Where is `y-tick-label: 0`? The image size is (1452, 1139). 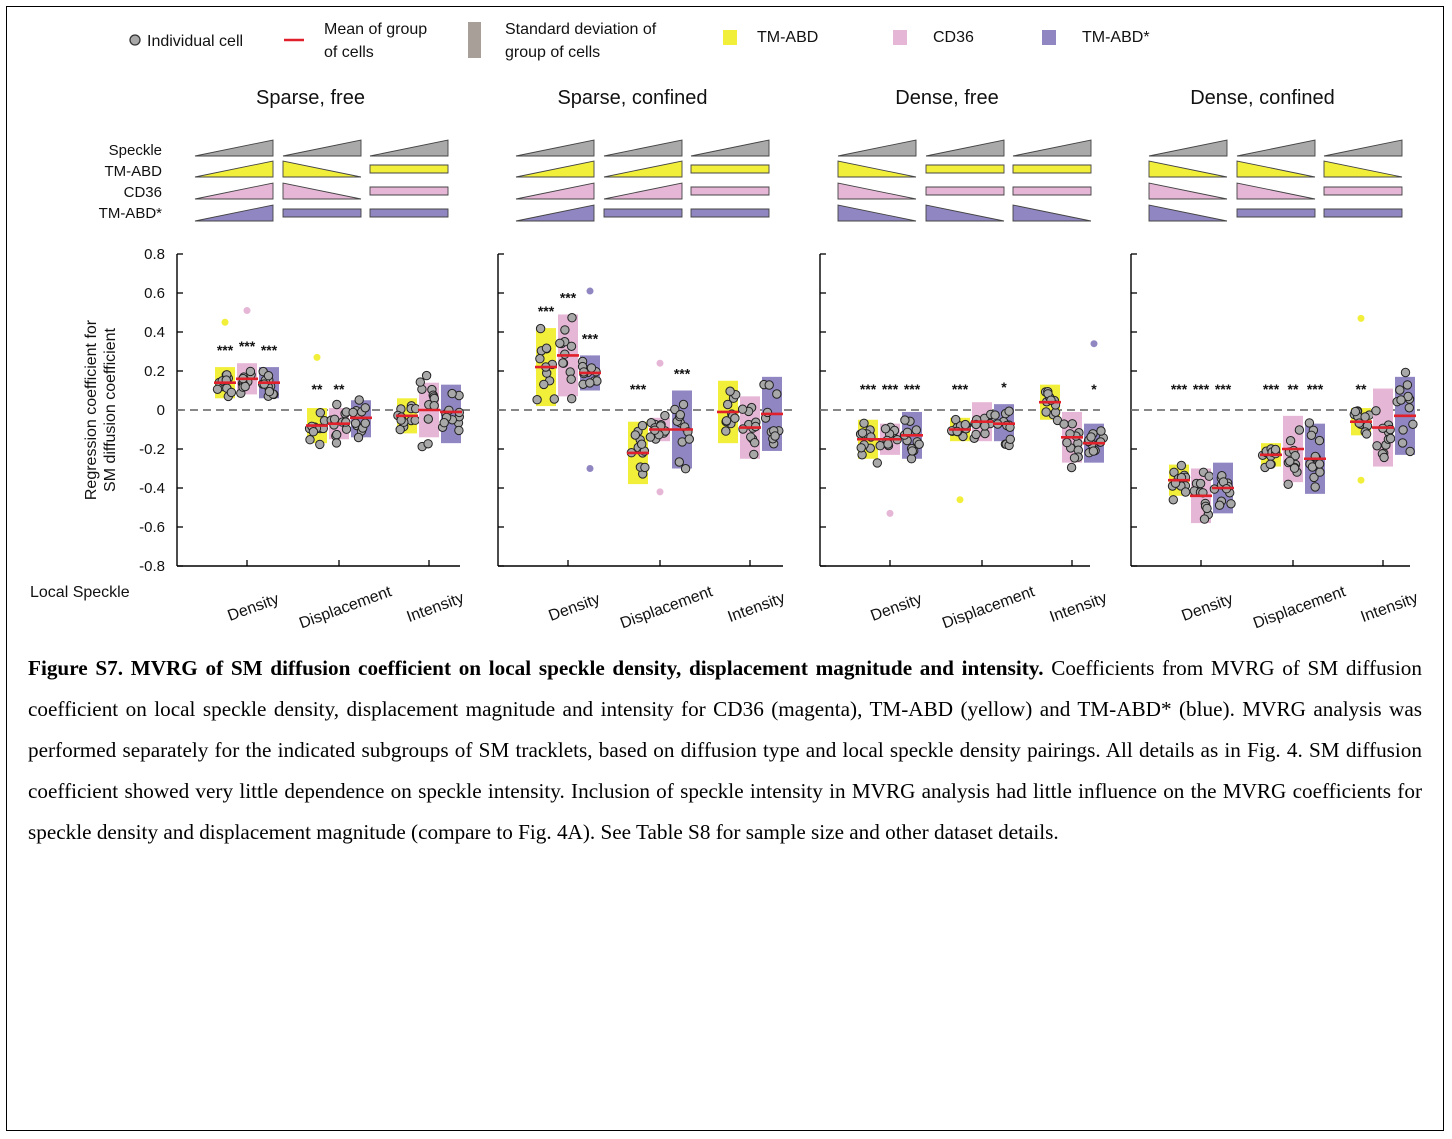
y-tick-label: 0 is located at coordinates (161, 410).